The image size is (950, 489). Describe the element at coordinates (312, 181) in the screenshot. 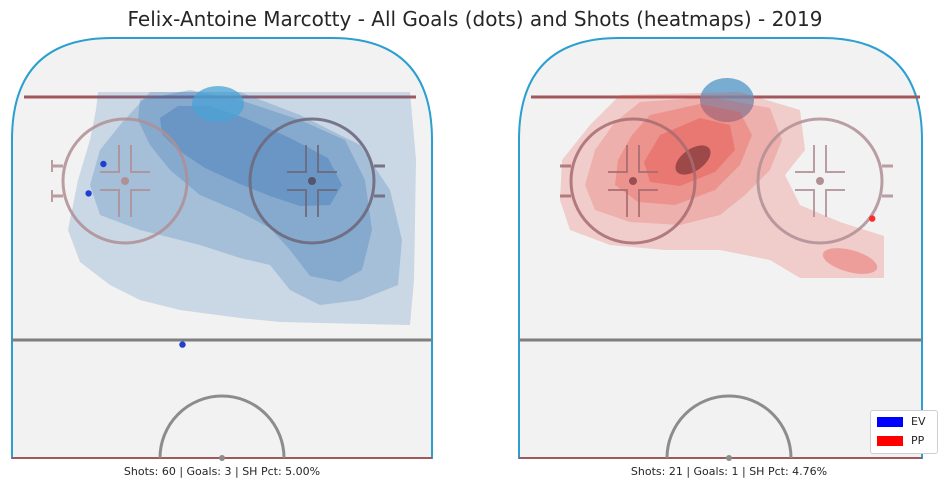

I see `faceoff-dot-right-ev` at that location.